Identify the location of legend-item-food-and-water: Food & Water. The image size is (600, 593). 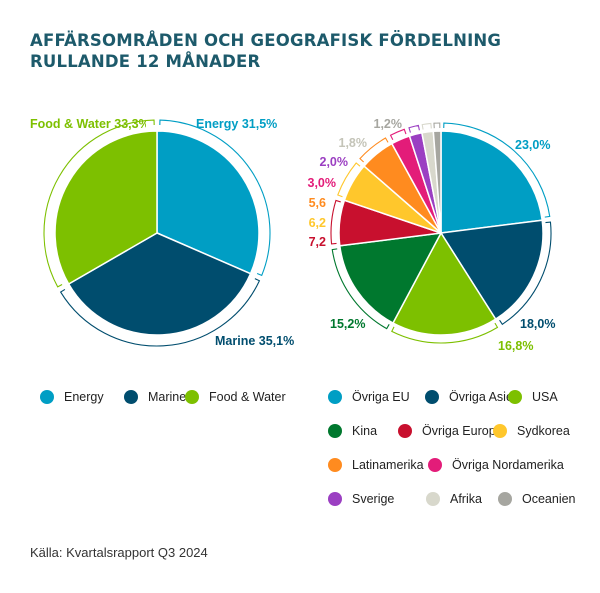
(235, 397).